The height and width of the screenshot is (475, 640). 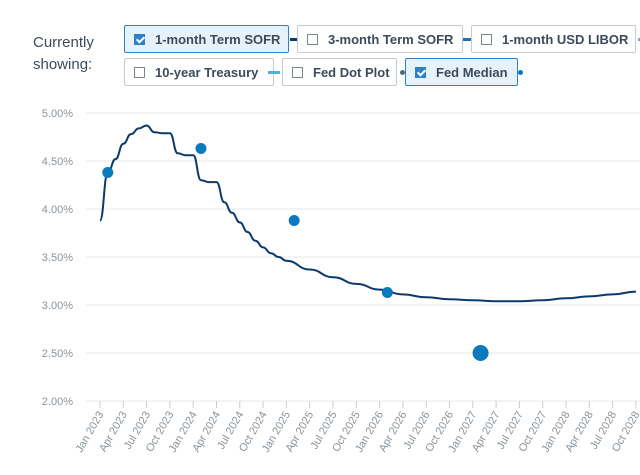 I want to click on toggle-10-year-treasury: 10-year Treasury, so click(x=202, y=72).